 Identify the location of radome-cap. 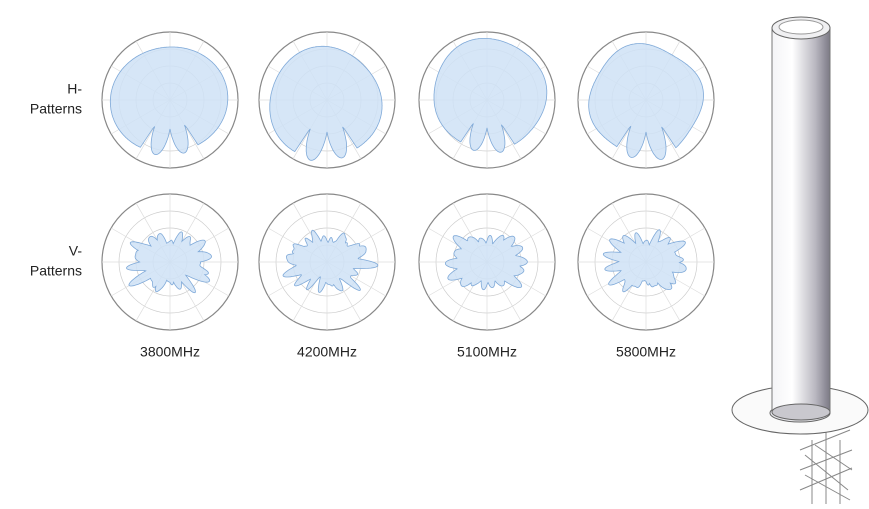
(801, 27).